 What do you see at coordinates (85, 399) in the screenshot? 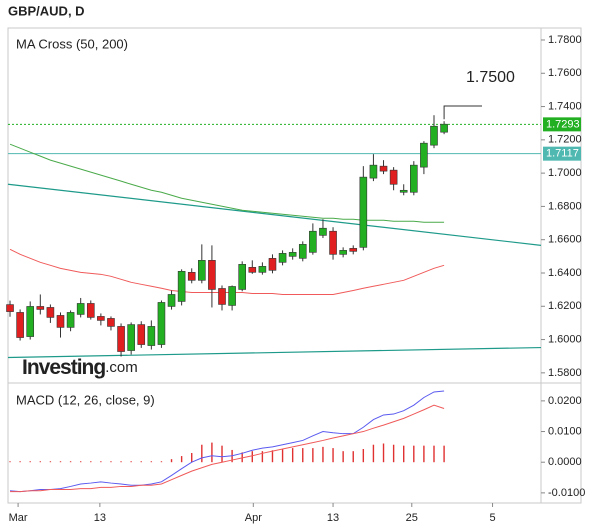
I see `macd-title: MACD (12, 26, close, 9)` at bounding box center [85, 399].